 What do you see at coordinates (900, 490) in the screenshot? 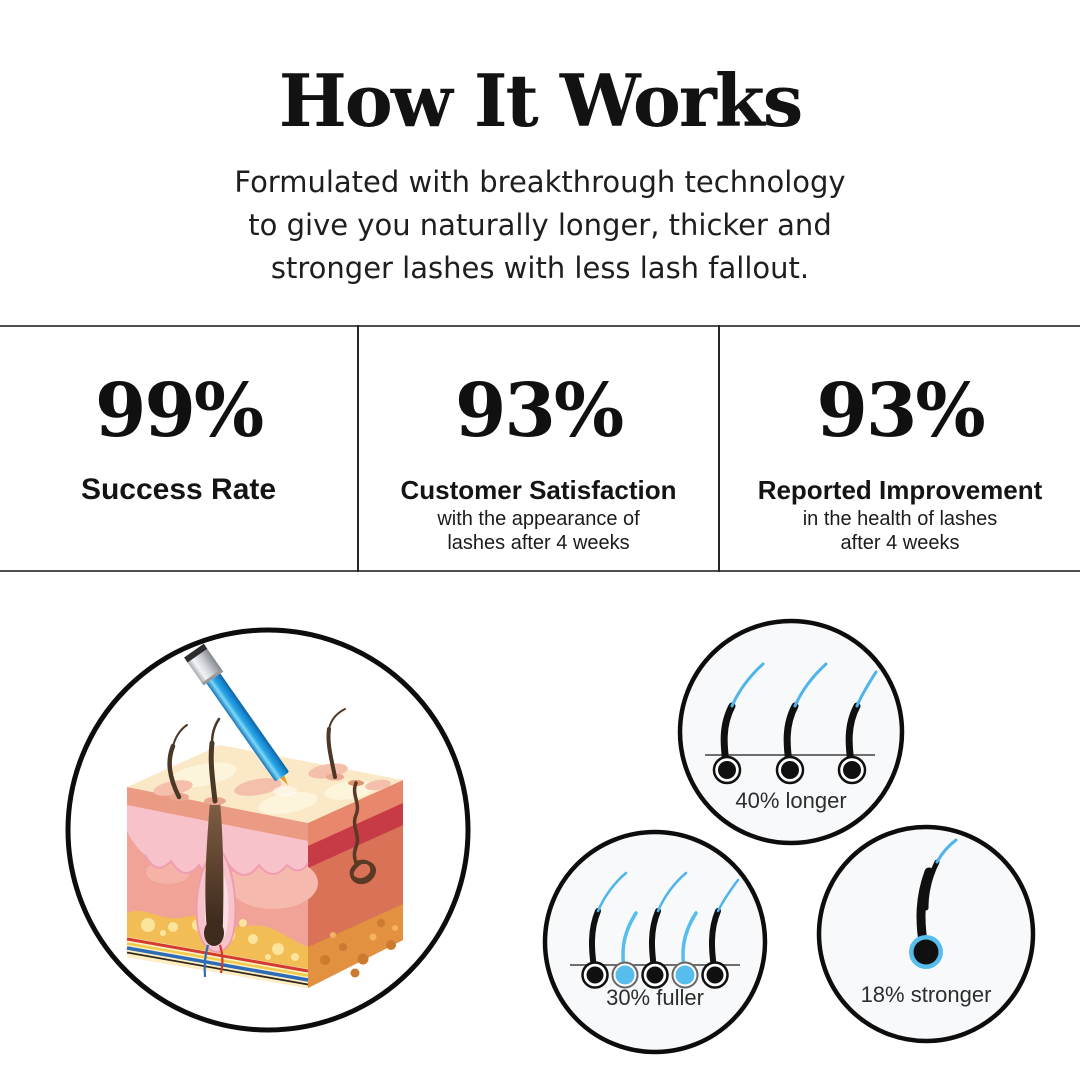
I see `stat-label: Reported Improvement` at bounding box center [900, 490].